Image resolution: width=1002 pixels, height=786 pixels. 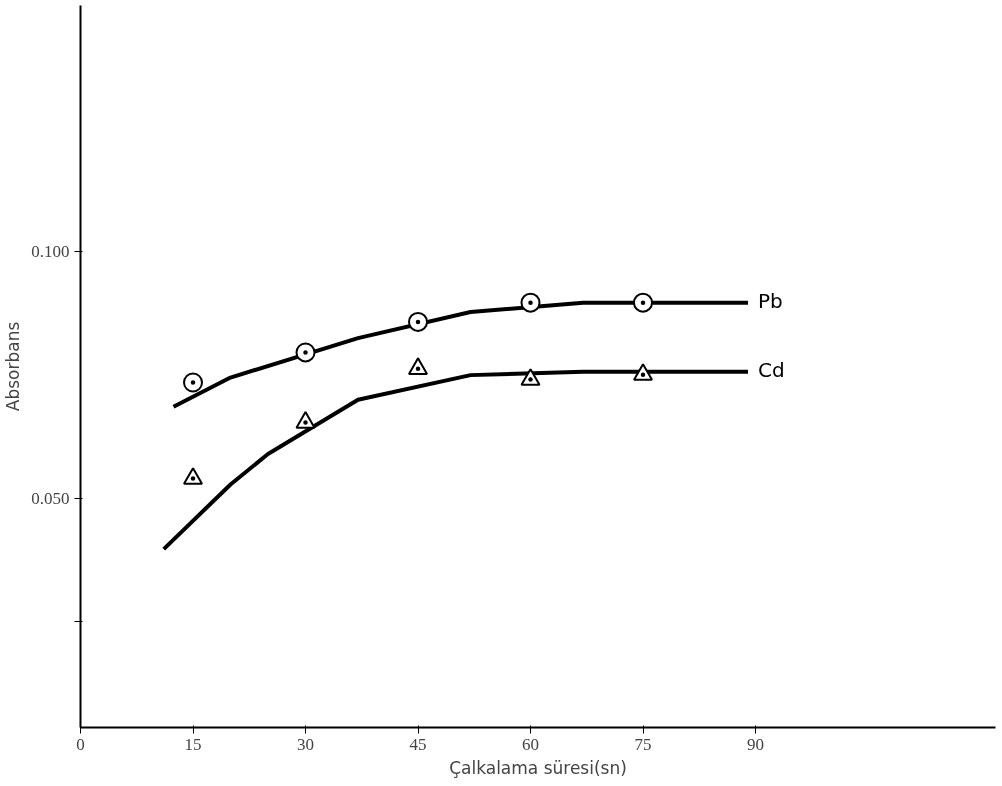 I want to click on x-tick-label: 30, so click(x=305, y=744).